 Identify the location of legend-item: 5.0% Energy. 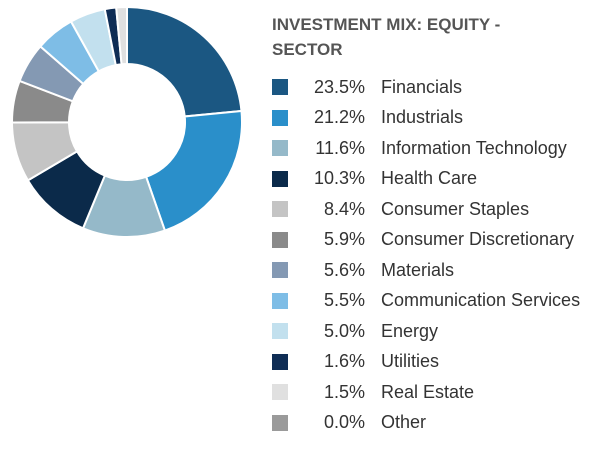
(426, 331).